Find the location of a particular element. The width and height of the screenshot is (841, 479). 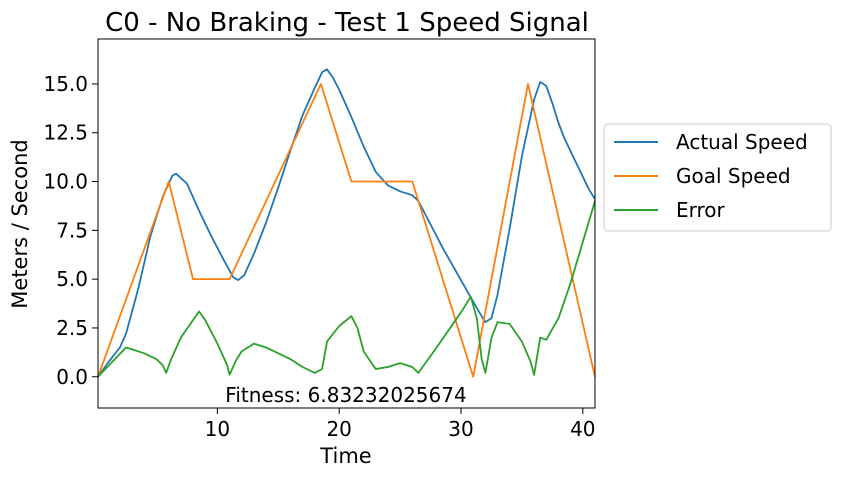

x-tick-label: 40 is located at coordinates (582, 429).